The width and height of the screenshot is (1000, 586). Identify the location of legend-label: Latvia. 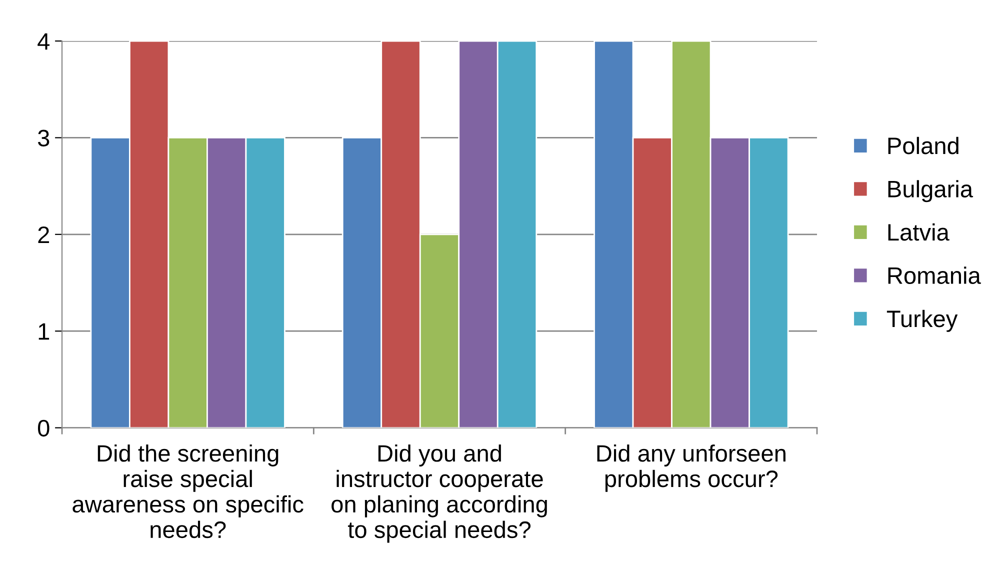
(919, 232).